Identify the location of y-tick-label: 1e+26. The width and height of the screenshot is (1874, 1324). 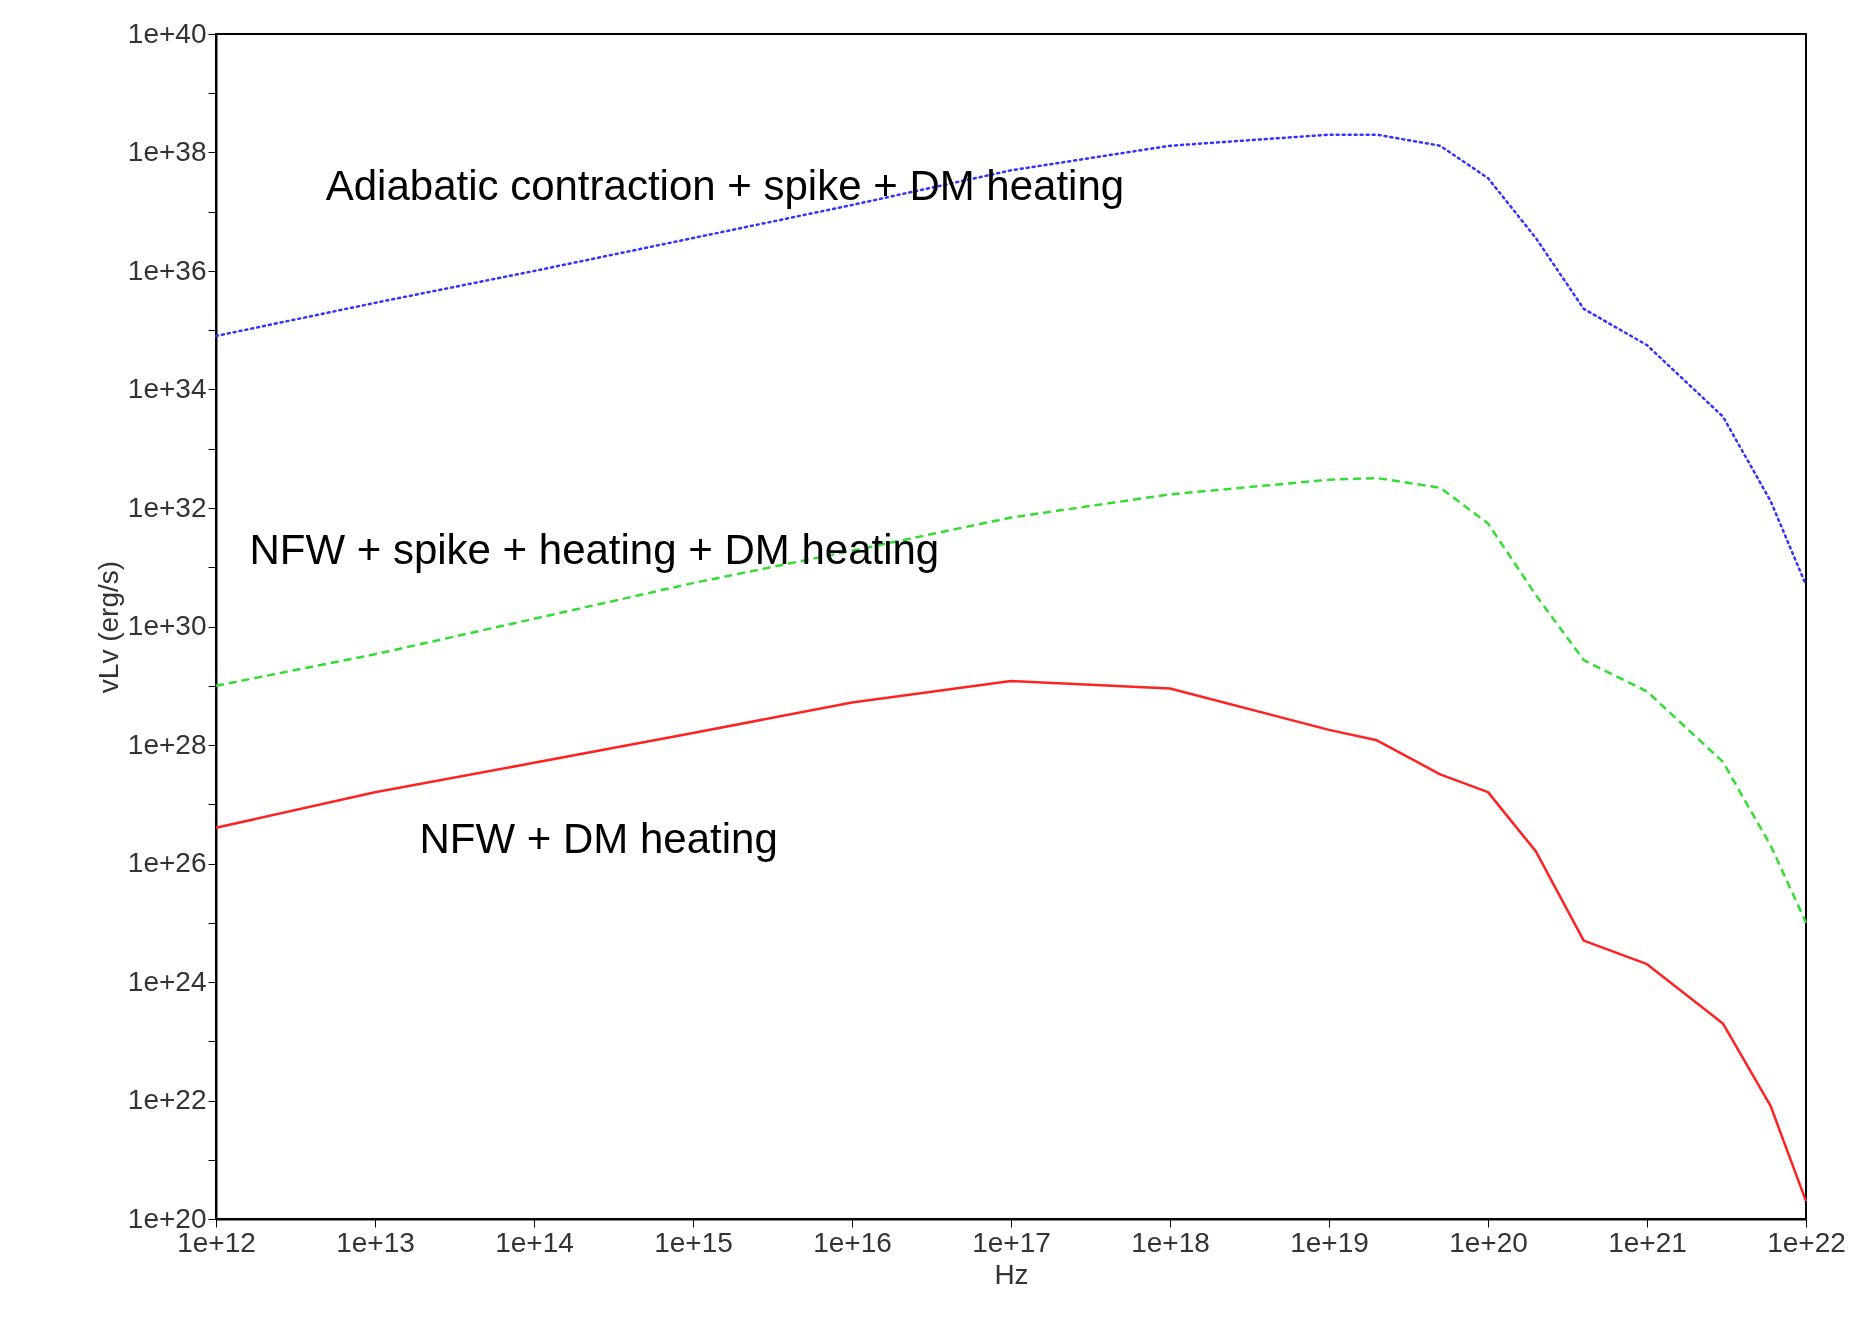
(167, 862).